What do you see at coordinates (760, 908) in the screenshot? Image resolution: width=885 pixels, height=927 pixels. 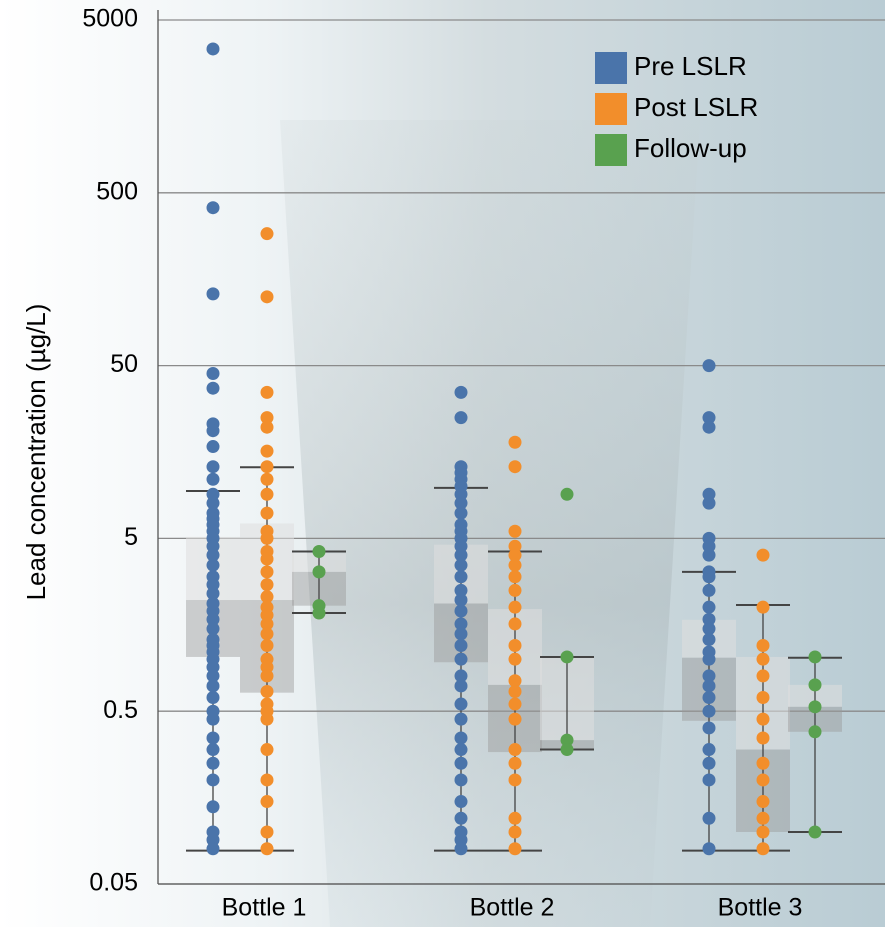 I see `x-tick-label: Bottle 3` at bounding box center [760, 908].